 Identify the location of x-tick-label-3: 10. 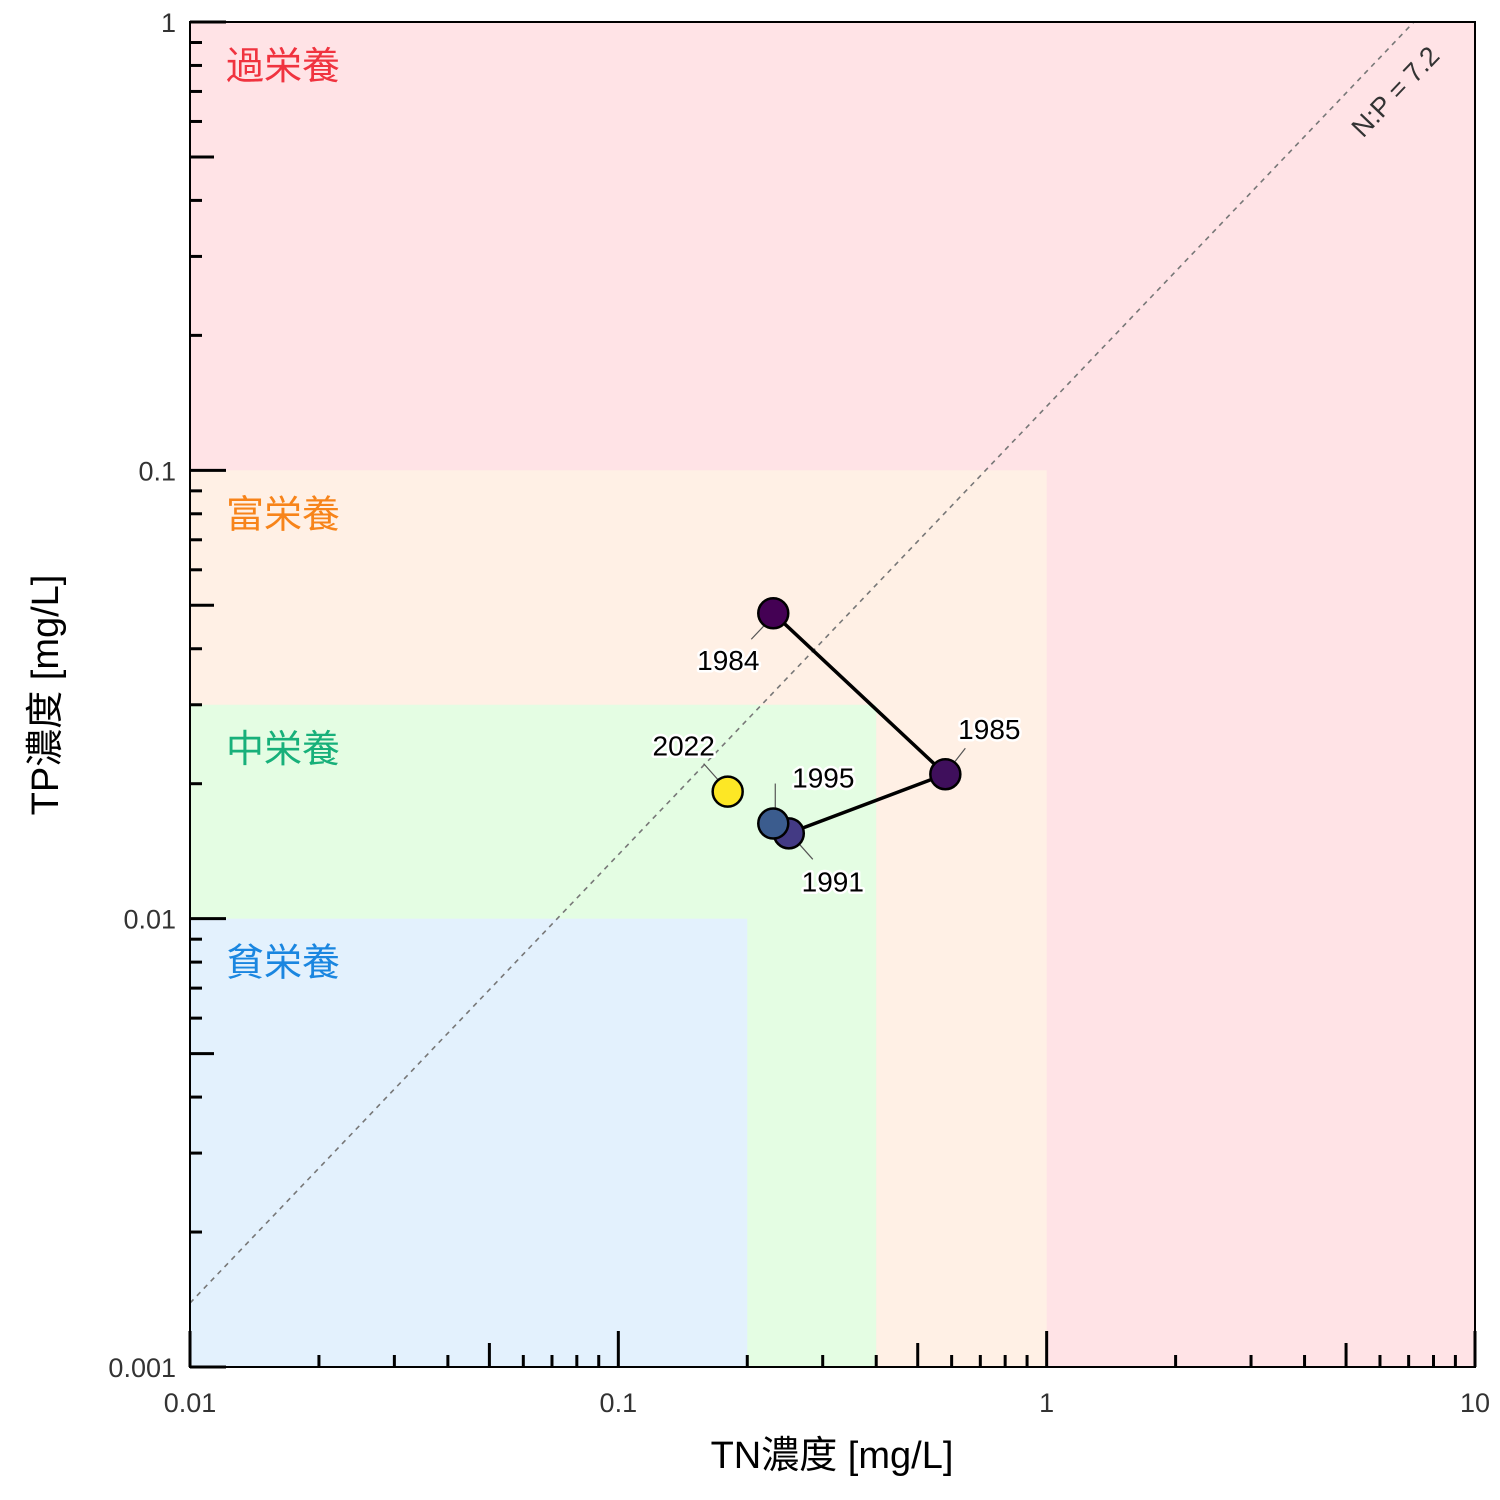
(1475, 1403).